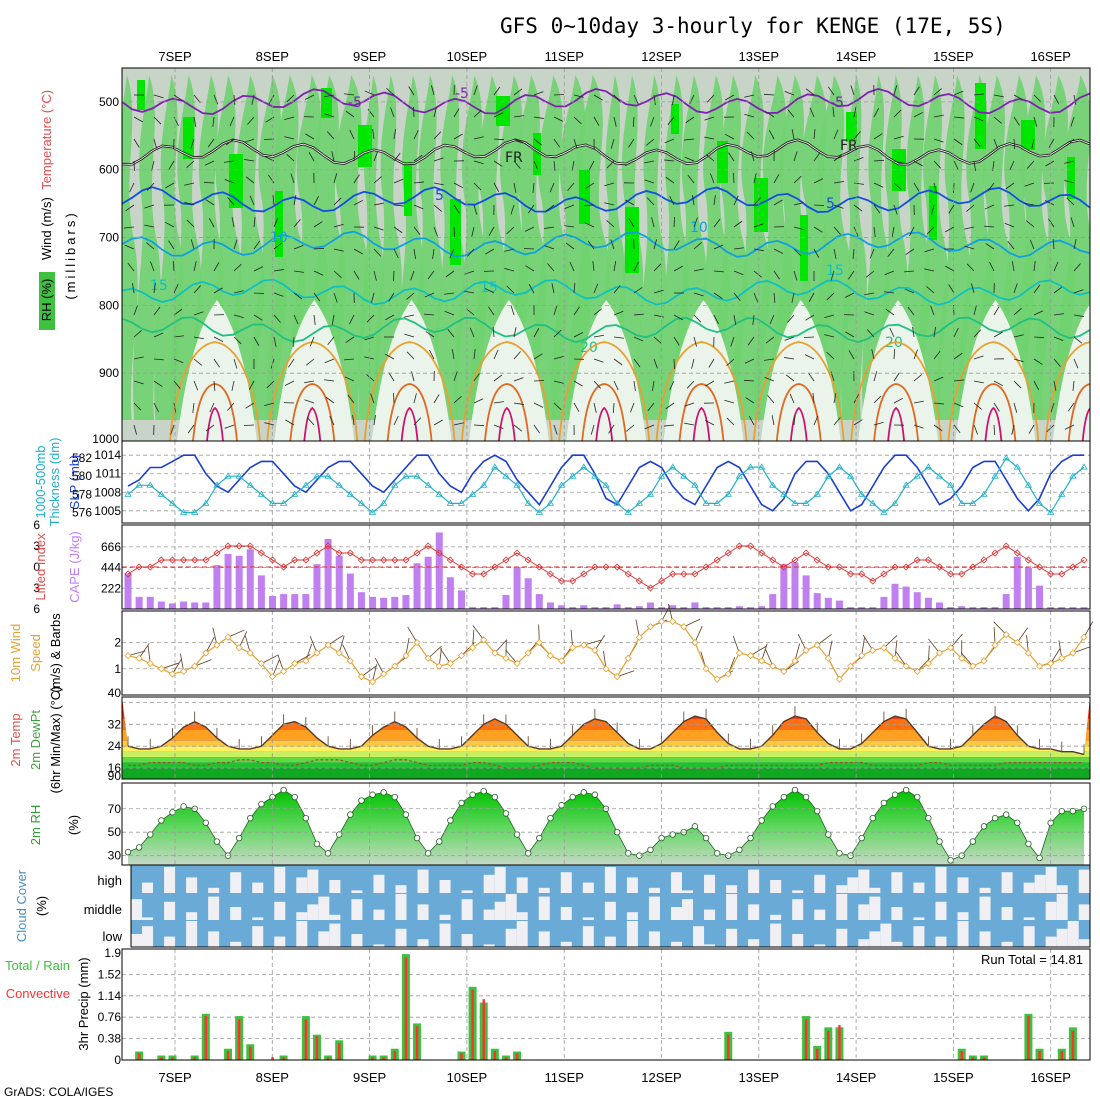 The height and width of the screenshot is (1100, 1100). I want to click on contour-label: 15, so click(159, 286).